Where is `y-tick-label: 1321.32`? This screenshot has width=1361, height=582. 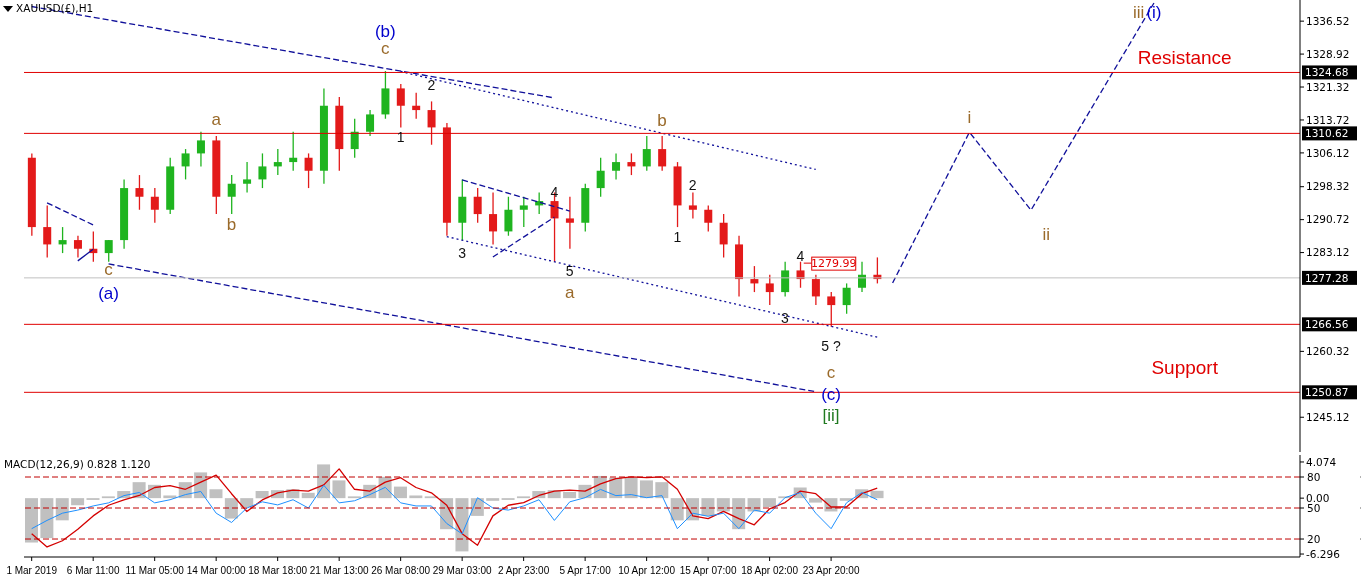 y-tick-label: 1321.32 is located at coordinates (1328, 86).